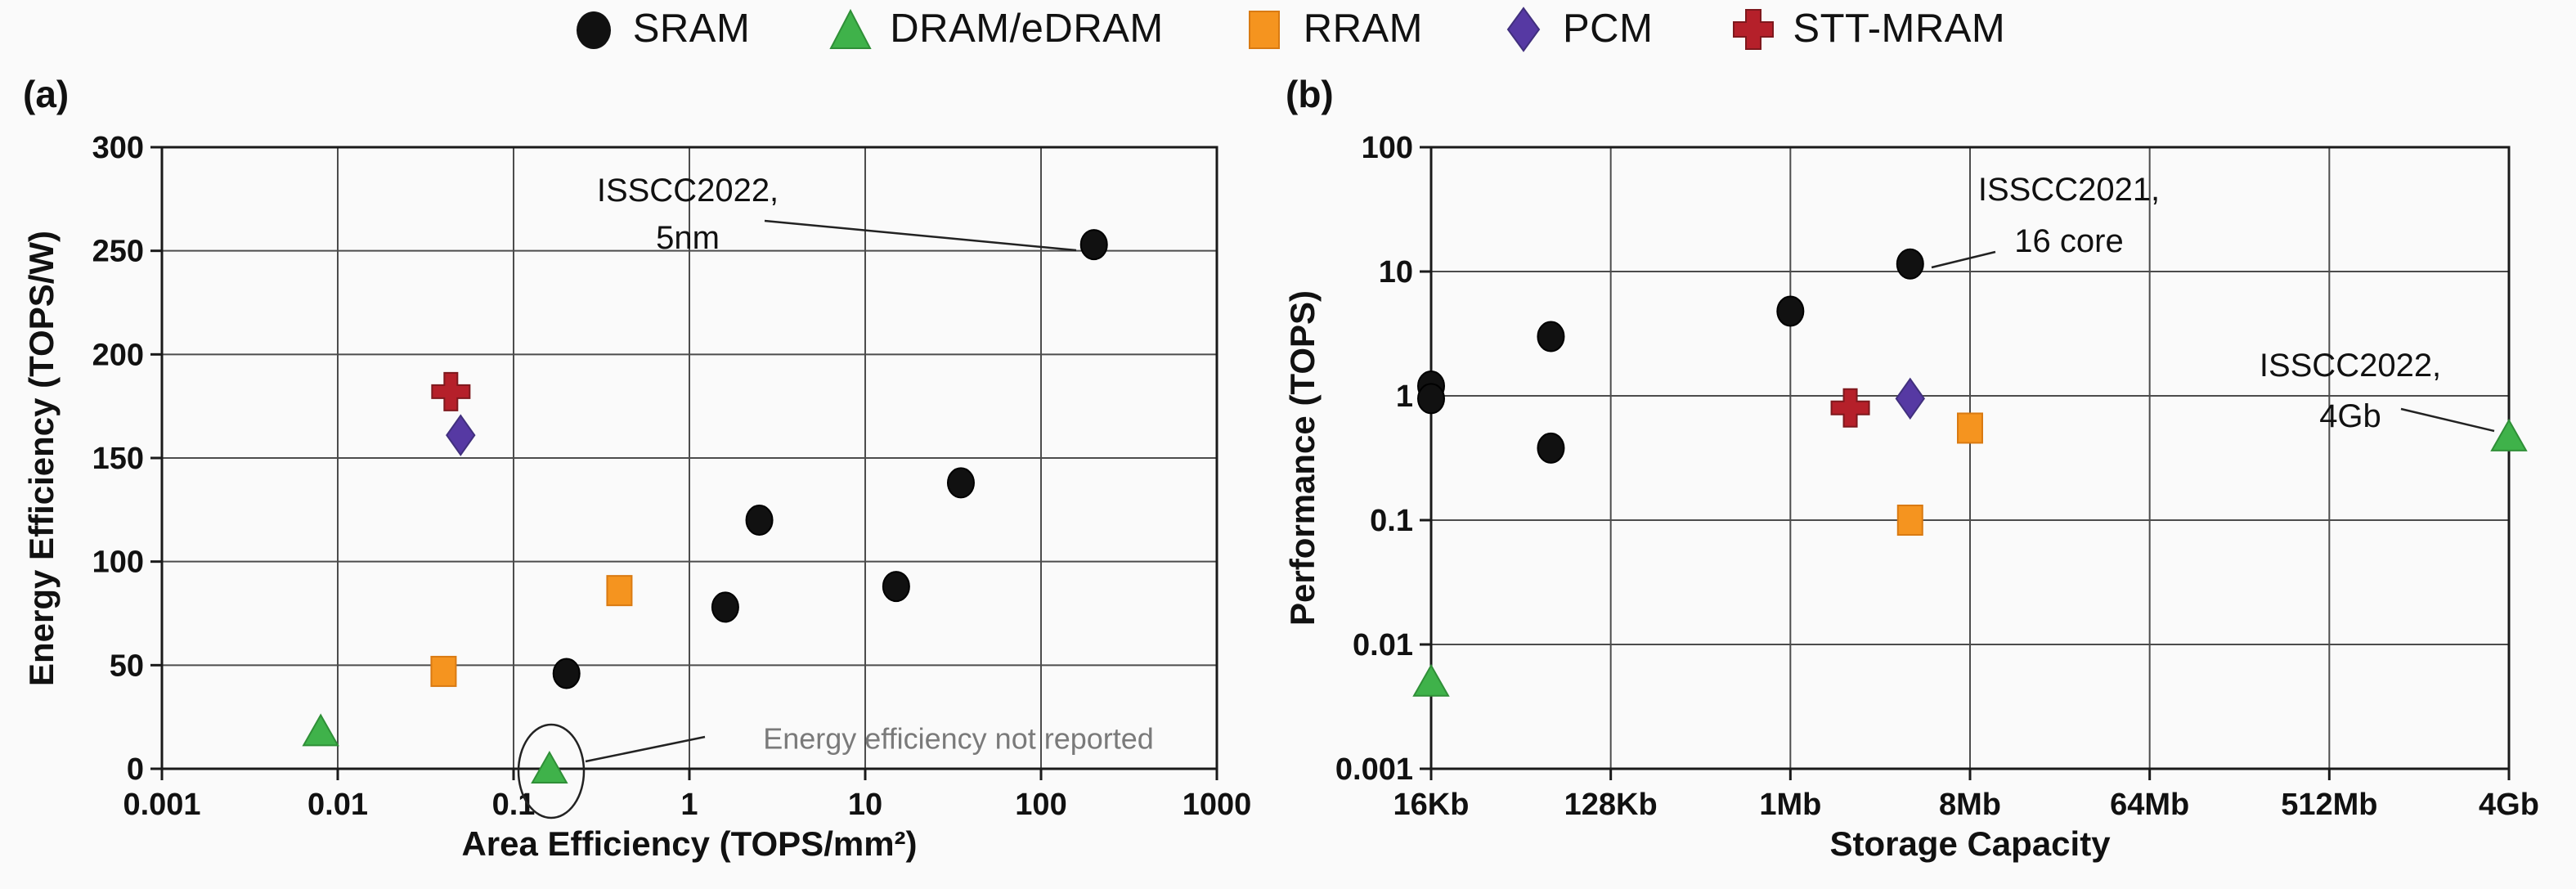 The height and width of the screenshot is (889, 2576). What do you see at coordinates (1611, 805) in the screenshot?
I see `x-tick-label: 128Kb` at bounding box center [1611, 805].